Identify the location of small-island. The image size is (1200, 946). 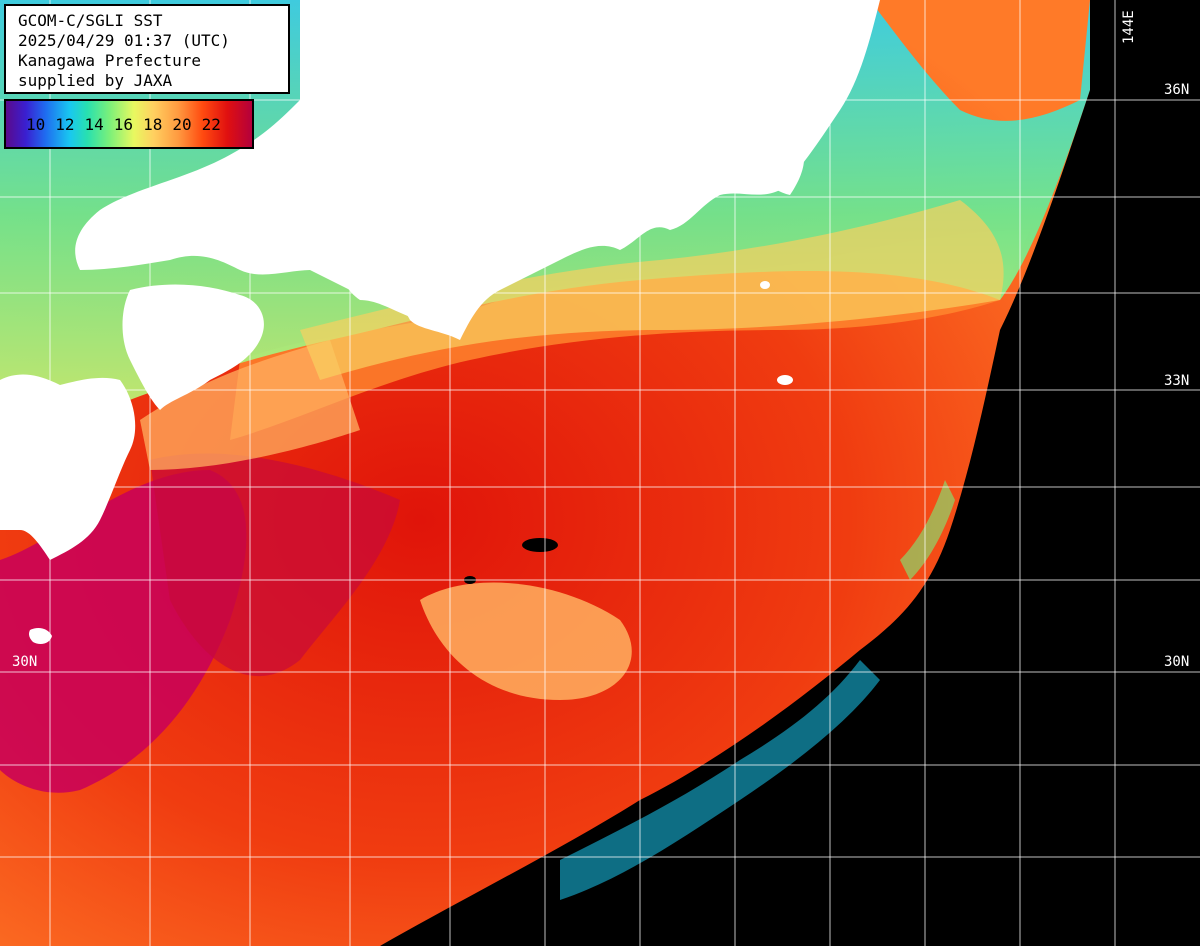
(40, 636).